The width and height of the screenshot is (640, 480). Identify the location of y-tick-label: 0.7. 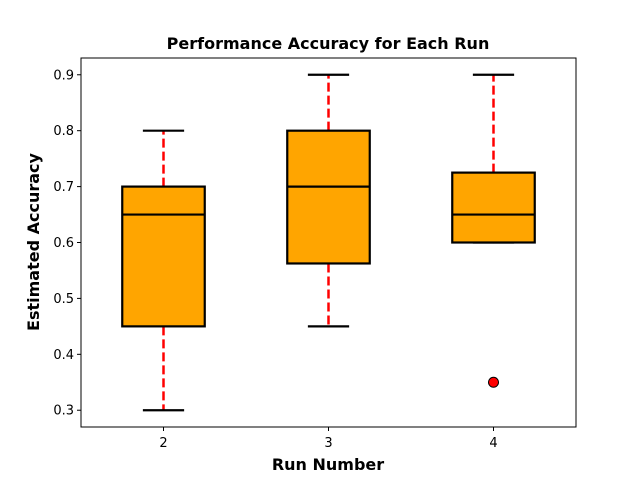
(63, 187).